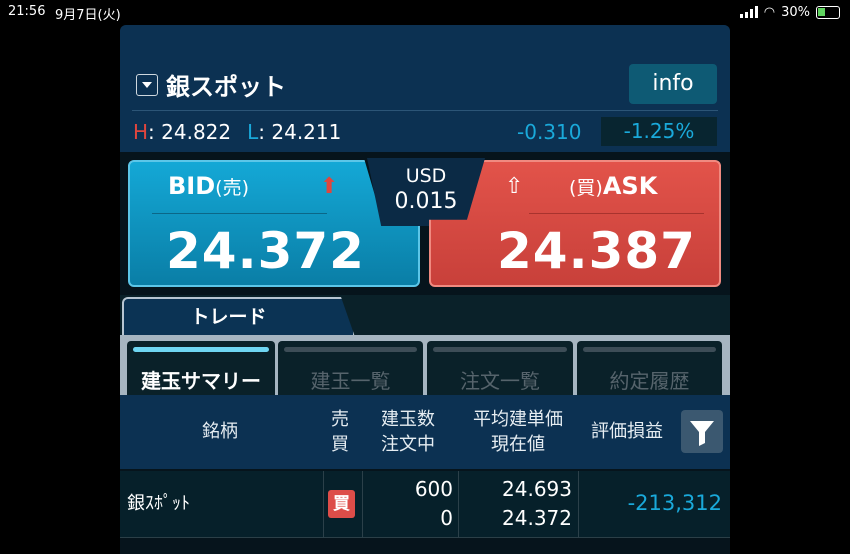 The width and height of the screenshot is (850, 554). What do you see at coordinates (350, 368) in the screenshot?
I see `tab-position-list: 建玉一覧` at bounding box center [350, 368].